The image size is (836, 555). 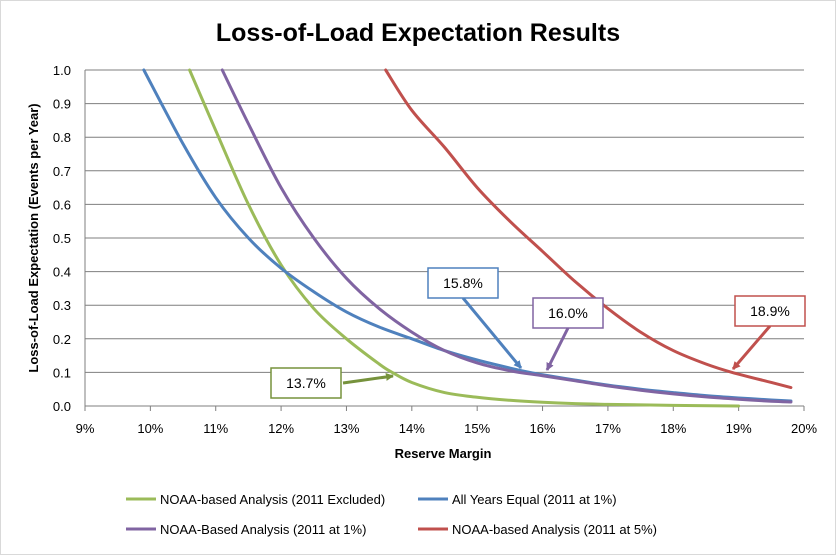 What do you see at coordinates (281, 428) in the screenshot?
I see `x-tick-label: 12%` at bounding box center [281, 428].